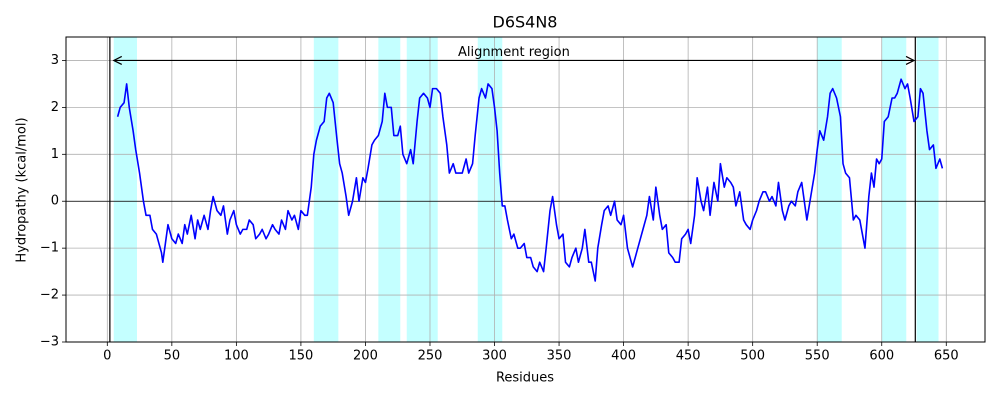 The image size is (1000, 400). What do you see at coordinates (525, 378) in the screenshot?
I see `x-axis-label: Residues` at bounding box center [525, 378].